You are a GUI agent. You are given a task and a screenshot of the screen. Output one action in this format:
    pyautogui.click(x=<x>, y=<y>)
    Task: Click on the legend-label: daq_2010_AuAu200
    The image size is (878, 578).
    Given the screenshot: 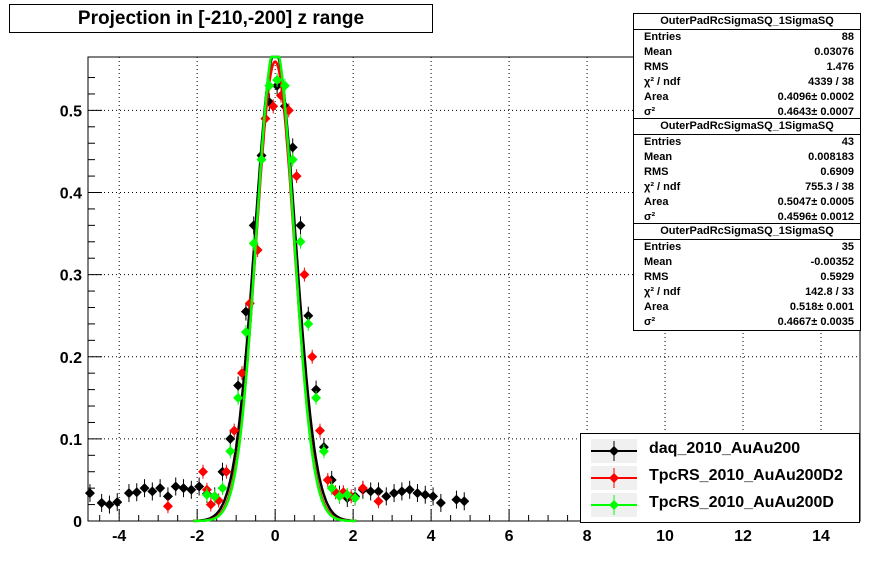 What is the action you would take?
    pyautogui.click(x=725, y=448)
    